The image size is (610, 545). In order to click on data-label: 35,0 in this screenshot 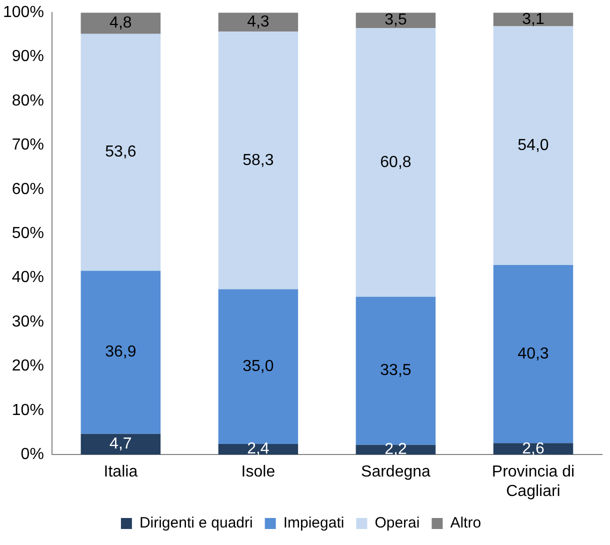, I will do `click(258, 367)`.